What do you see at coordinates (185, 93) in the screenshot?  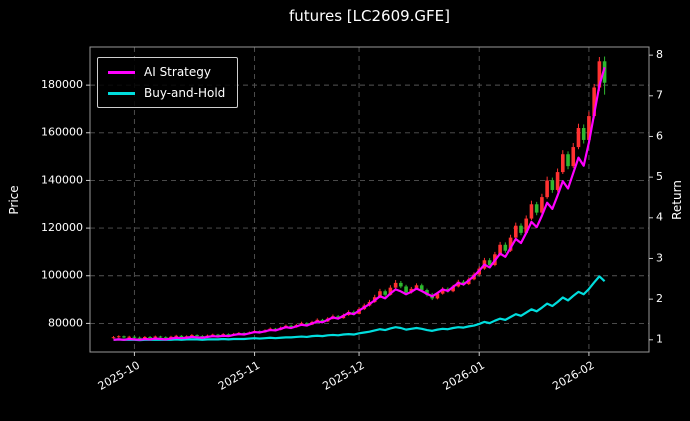 I see `legend-label-buy-and-hold: Buy-and-Hold` at bounding box center [185, 93].